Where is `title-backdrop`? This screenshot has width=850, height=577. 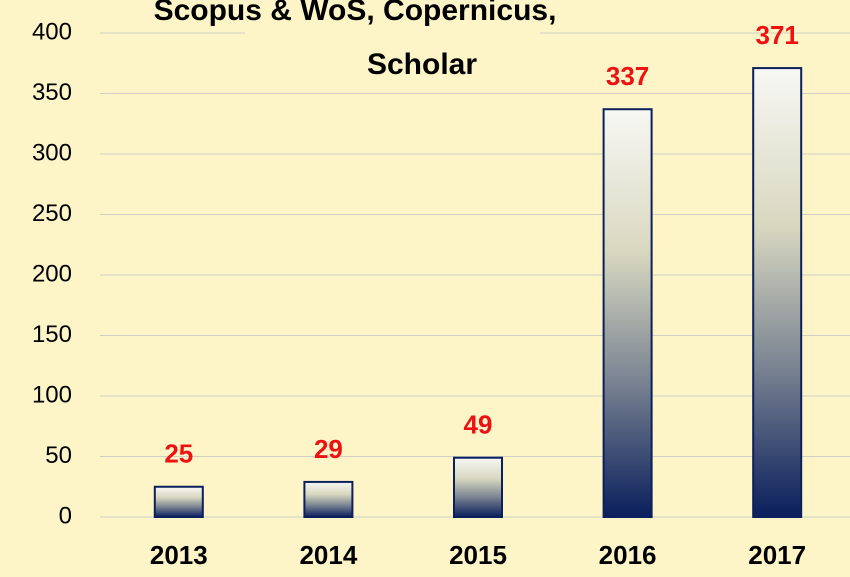 title-backdrop is located at coordinates (392, 44).